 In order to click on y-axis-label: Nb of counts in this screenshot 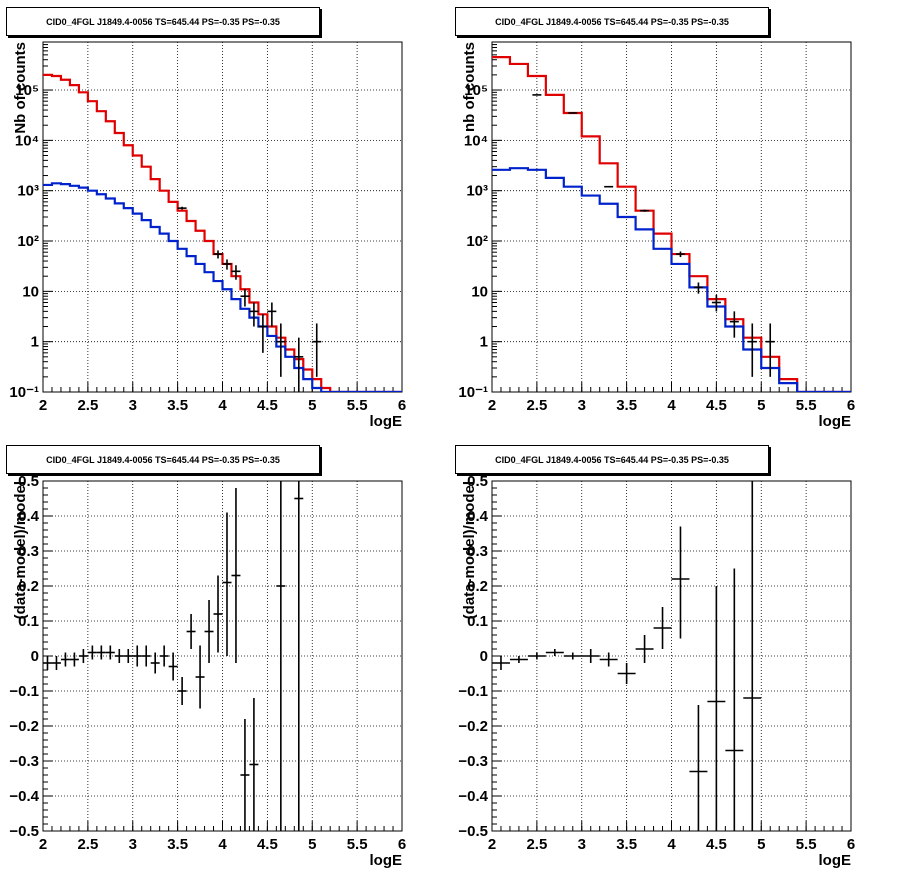, I will do `click(20, 88)`.